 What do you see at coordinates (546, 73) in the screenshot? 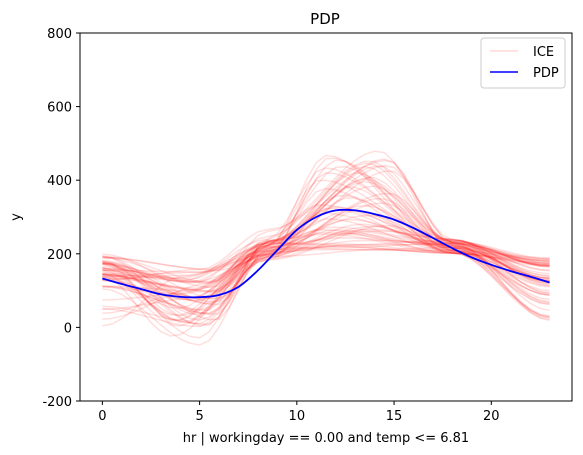
I see `legend-pdp-label: PDP` at bounding box center [546, 73].